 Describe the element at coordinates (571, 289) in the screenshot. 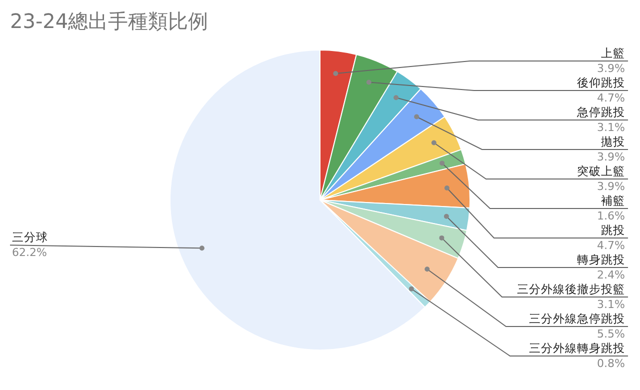

I see `slice-label: 三分外線後撤步投籃` at that location.